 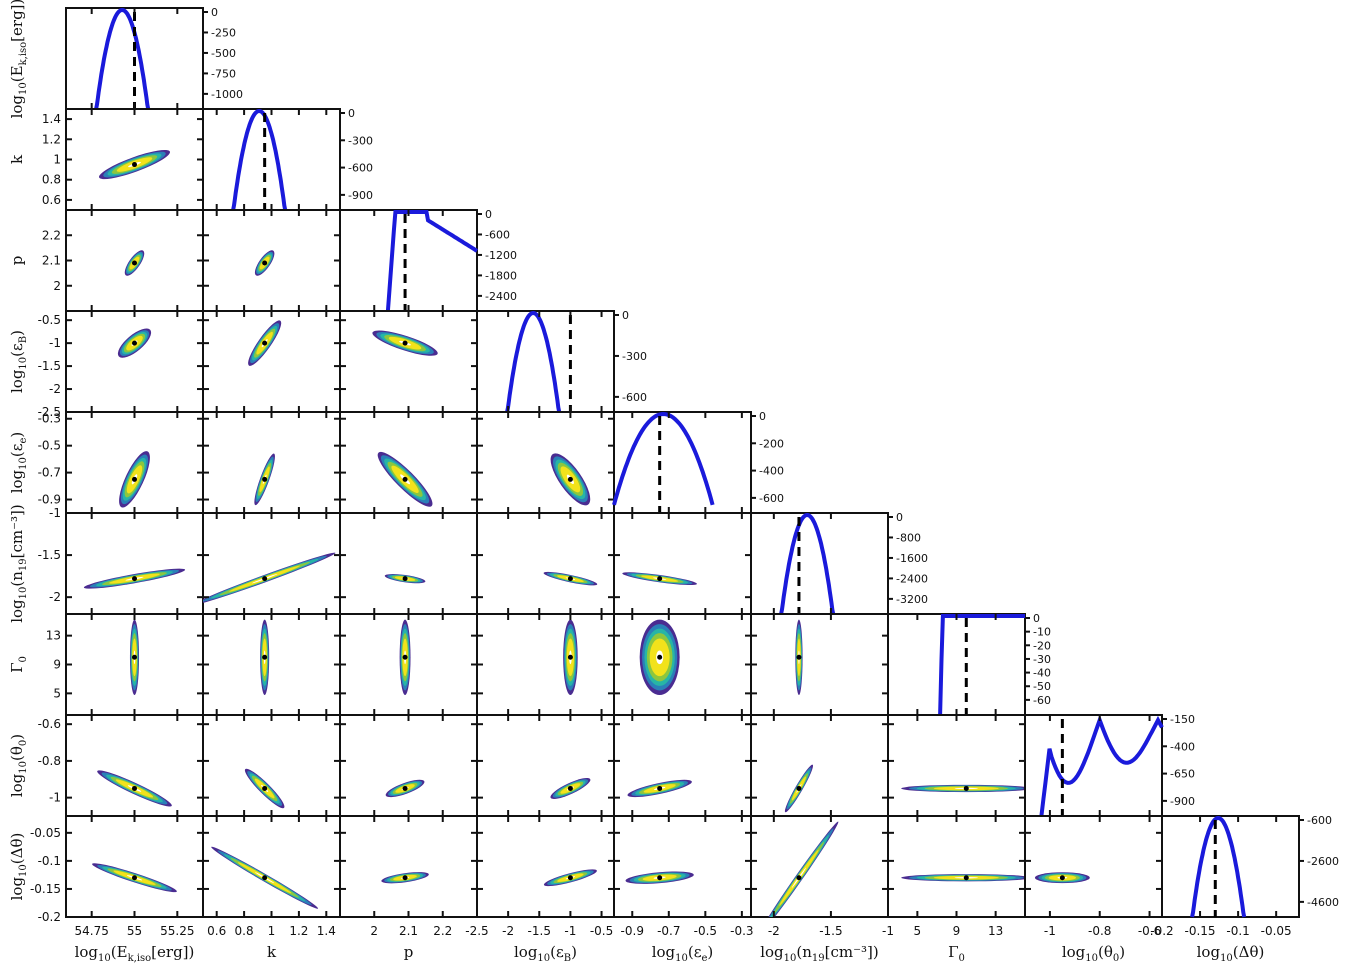 What do you see at coordinates (912, 578) in the screenshot?
I see `loglike-tick-label: -2400` at bounding box center [912, 578].